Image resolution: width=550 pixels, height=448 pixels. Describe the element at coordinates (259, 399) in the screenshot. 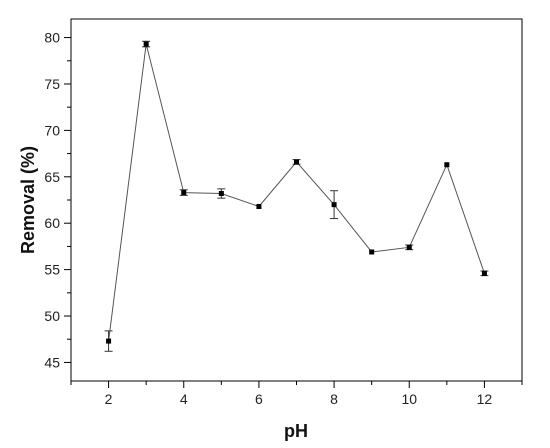

I see `x-tick-label: 6` at that location.